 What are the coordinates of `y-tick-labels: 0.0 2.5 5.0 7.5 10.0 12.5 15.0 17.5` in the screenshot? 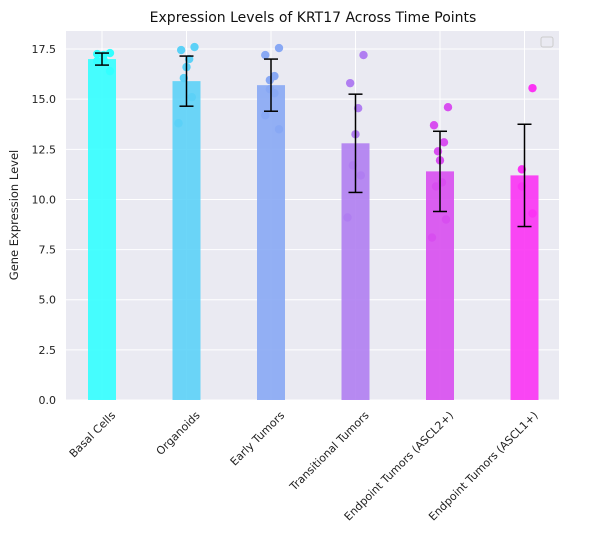 It's located at (44, 225).